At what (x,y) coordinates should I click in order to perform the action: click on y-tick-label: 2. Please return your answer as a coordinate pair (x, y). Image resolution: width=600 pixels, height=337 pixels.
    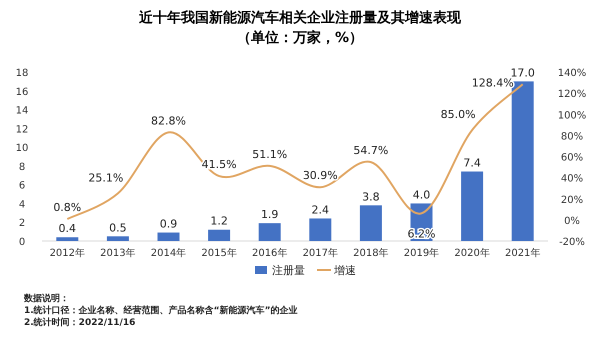
    Looking at the image, I should click on (22, 224).